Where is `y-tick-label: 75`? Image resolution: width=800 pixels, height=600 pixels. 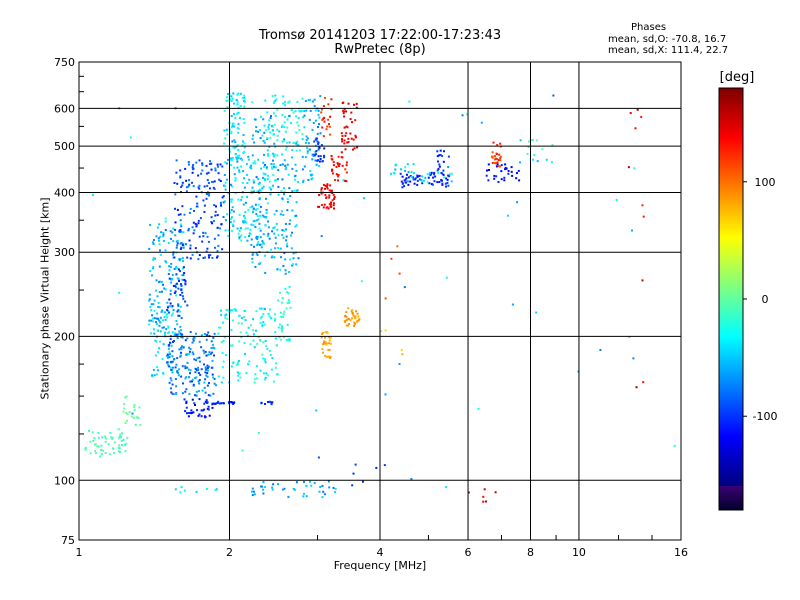 y-tick-label: 75 is located at coordinates (68, 540).